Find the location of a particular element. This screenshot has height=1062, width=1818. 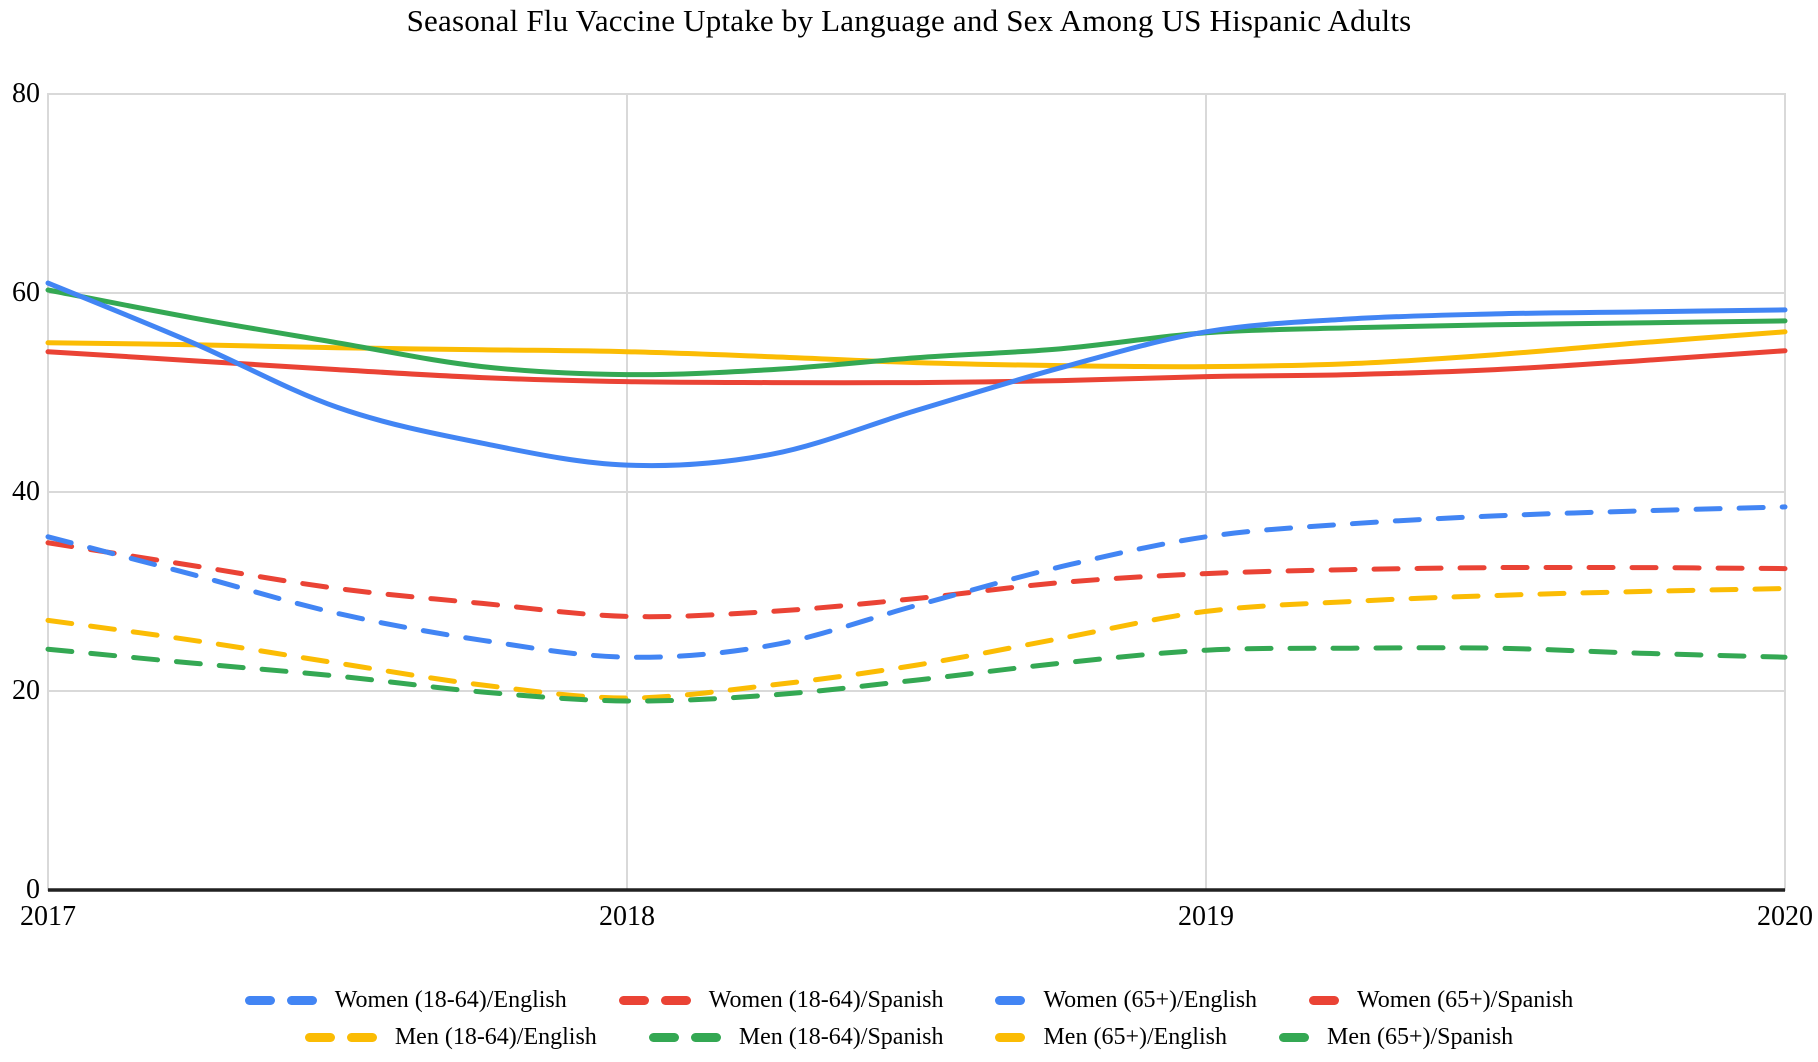

series-line-women-18-64-english is located at coordinates (916, 582).